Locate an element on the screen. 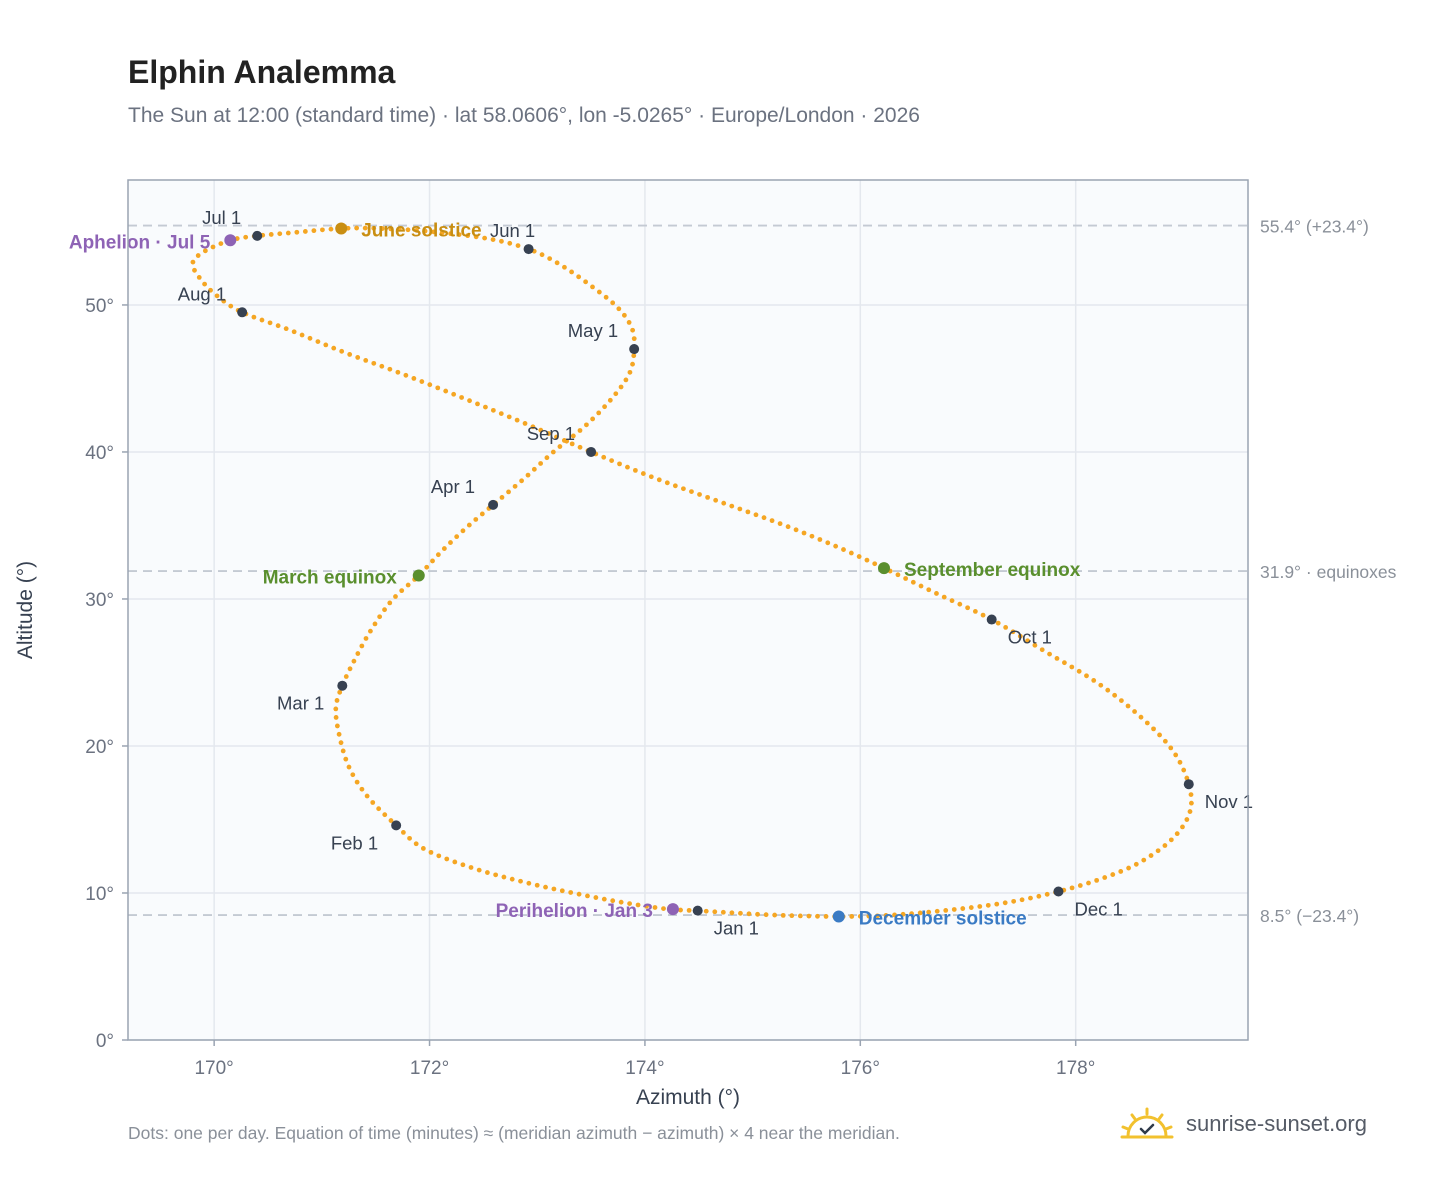  y-axis-label: Altitude (°) is located at coordinates (25, 610).